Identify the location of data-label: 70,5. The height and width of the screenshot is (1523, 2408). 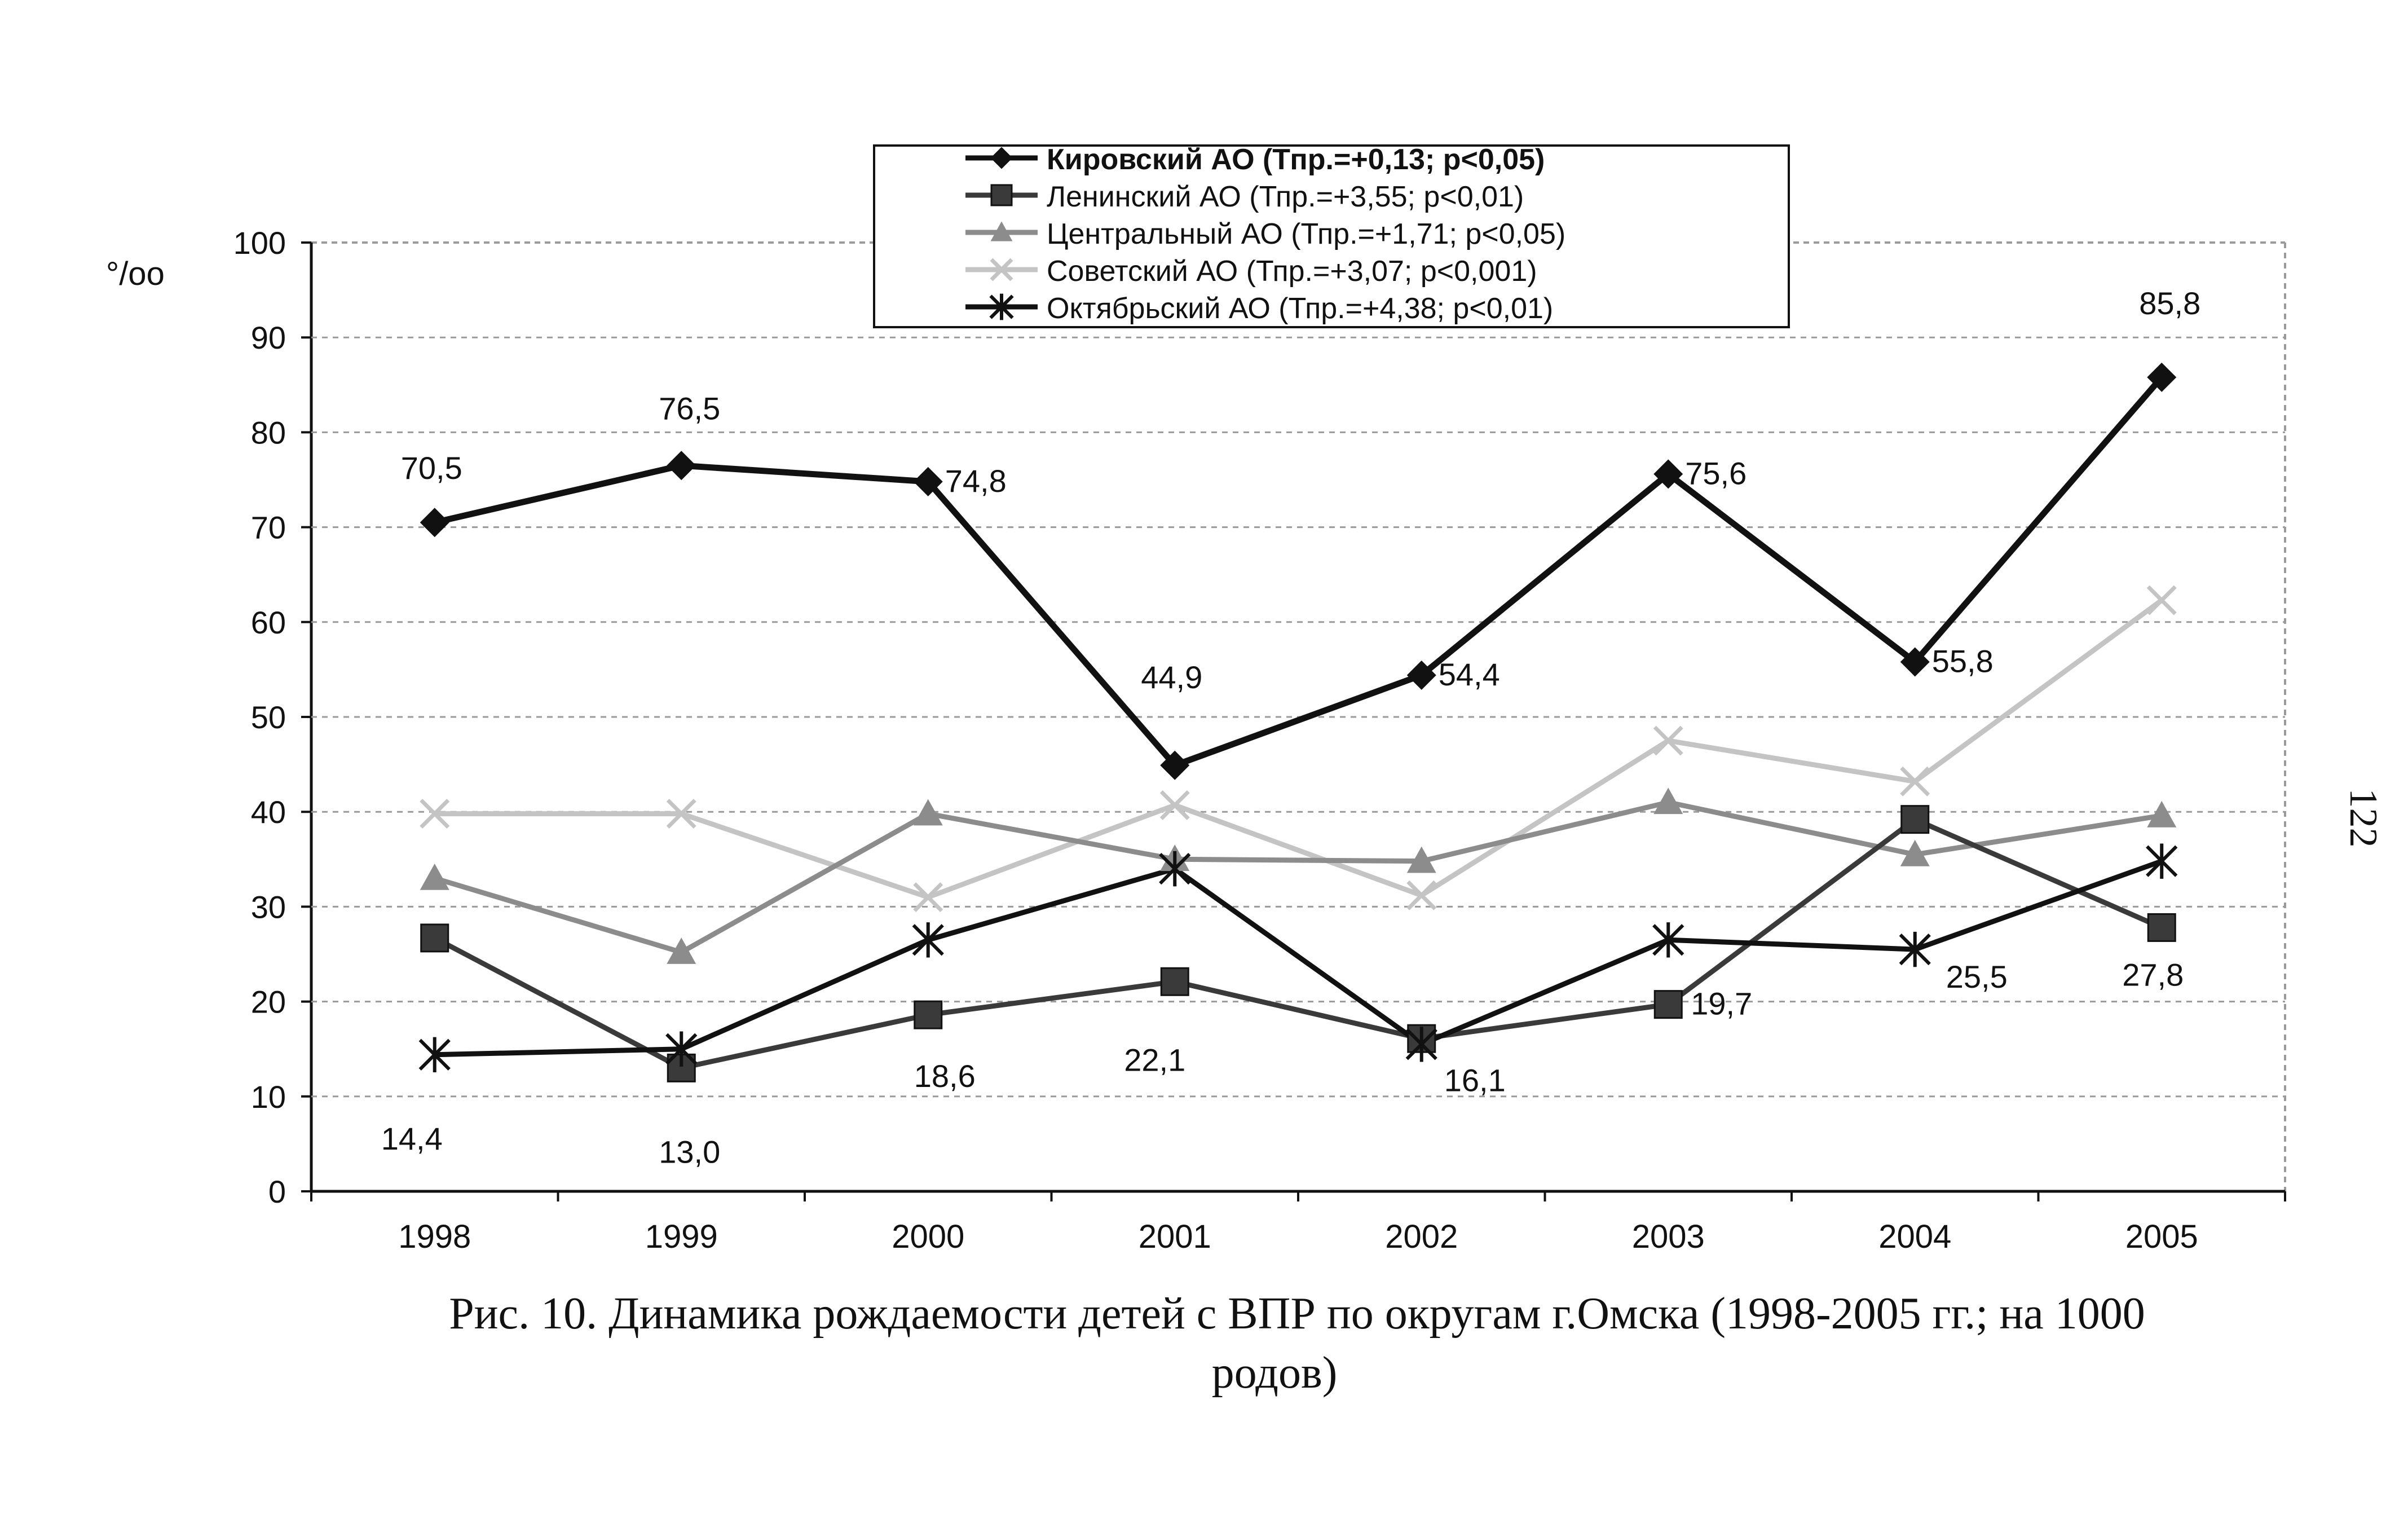
(431, 468).